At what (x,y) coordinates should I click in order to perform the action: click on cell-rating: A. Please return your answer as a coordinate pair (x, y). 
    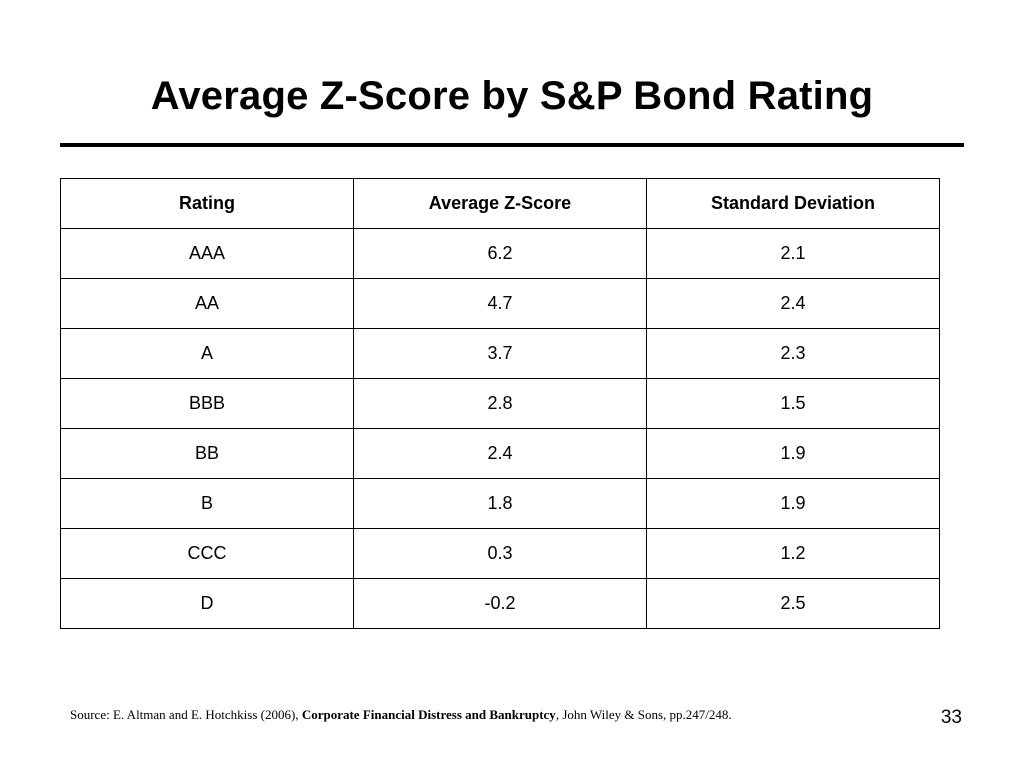
    Looking at the image, I should click on (207, 353).